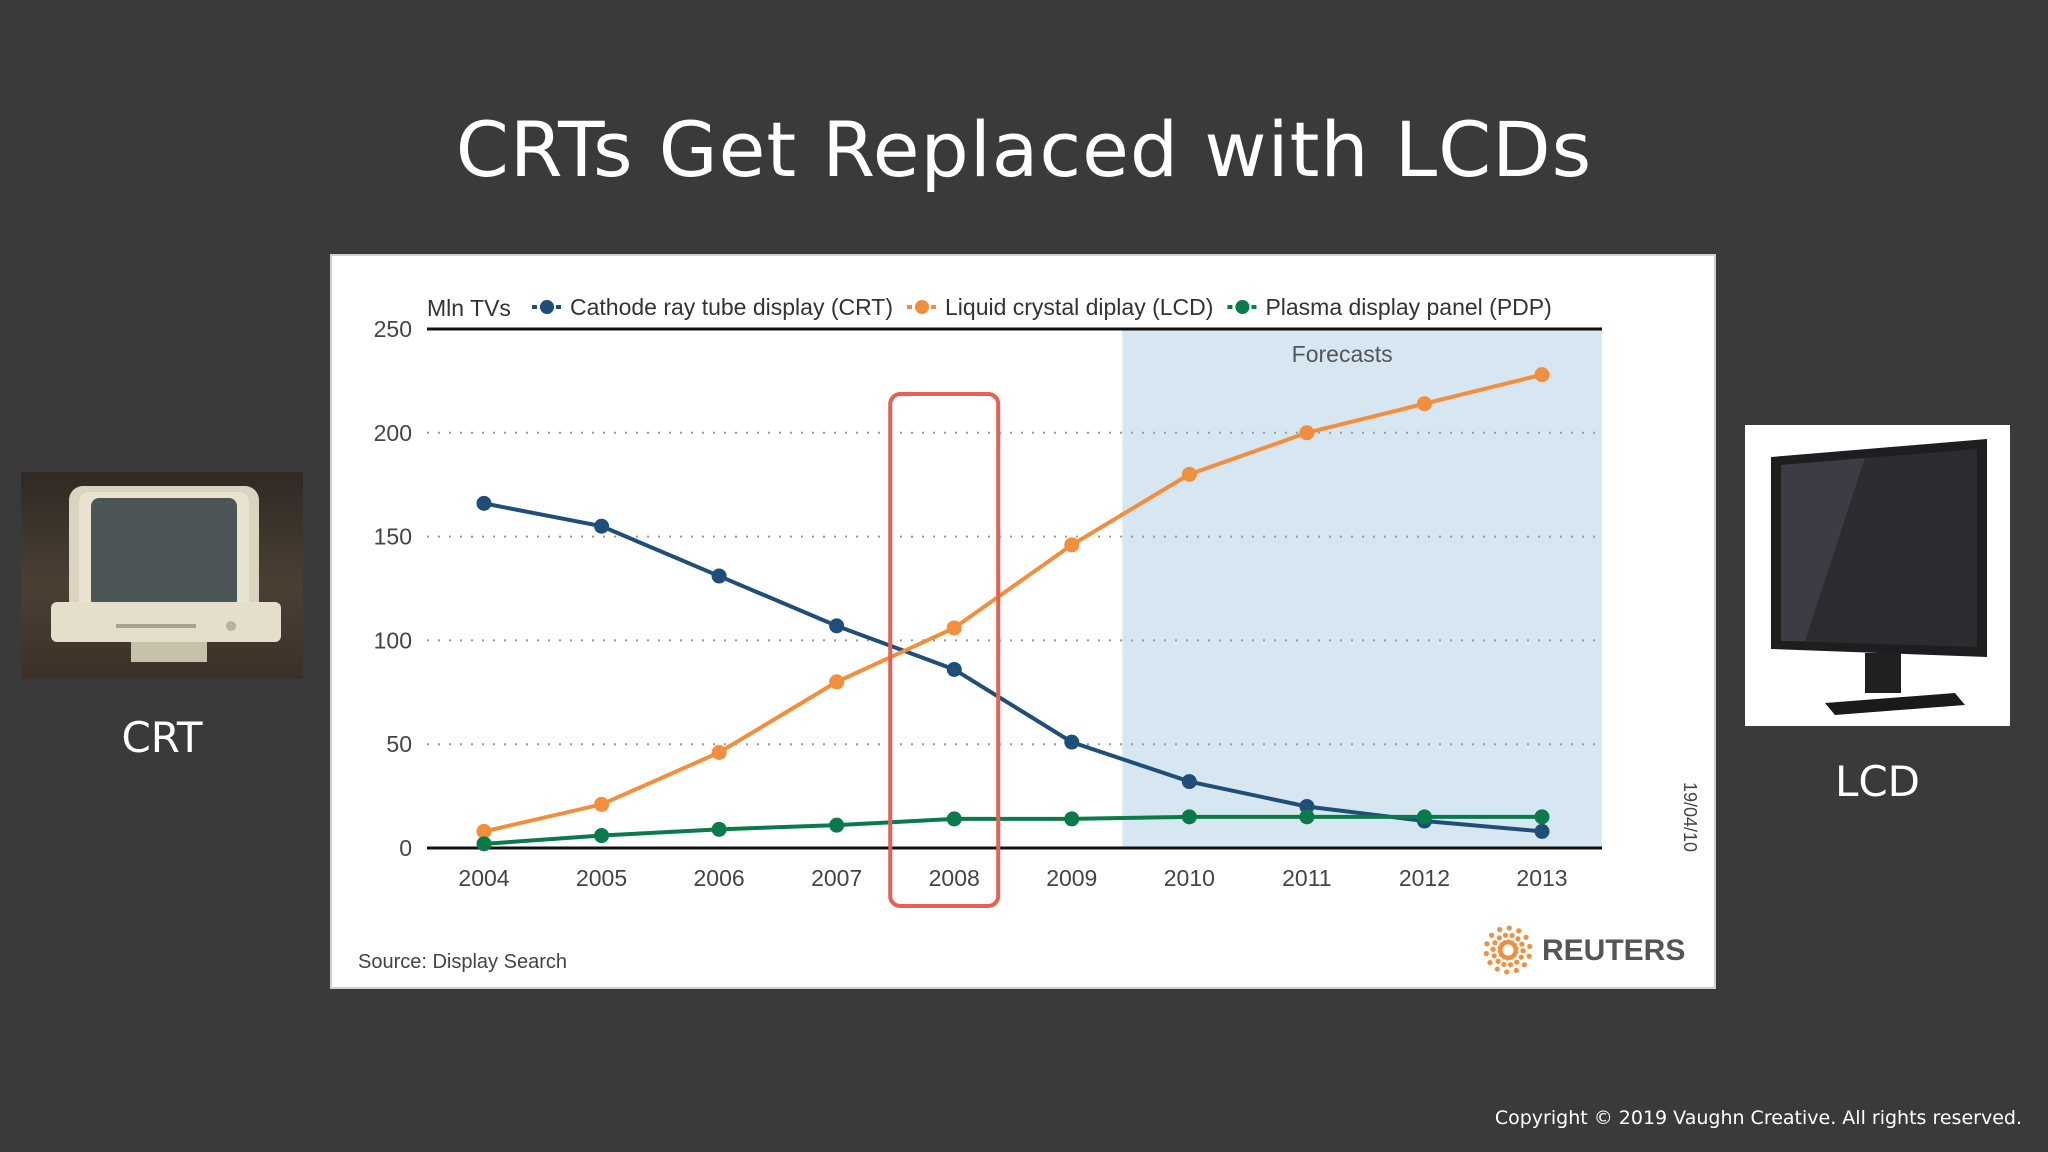 This screenshot has height=1152, width=2048. Describe the element at coordinates (836, 878) in the screenshot. I see `x-tick-label: 2007` at that location.